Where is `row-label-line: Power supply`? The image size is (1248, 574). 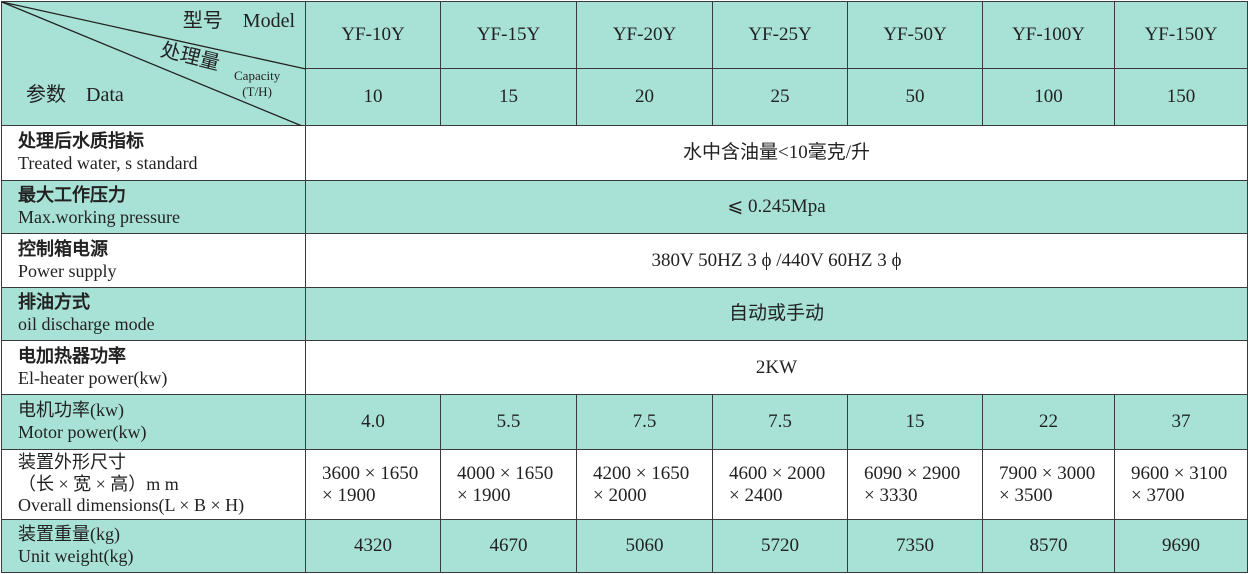 row-label-line: Power supply is located at coordinates (67, 270).